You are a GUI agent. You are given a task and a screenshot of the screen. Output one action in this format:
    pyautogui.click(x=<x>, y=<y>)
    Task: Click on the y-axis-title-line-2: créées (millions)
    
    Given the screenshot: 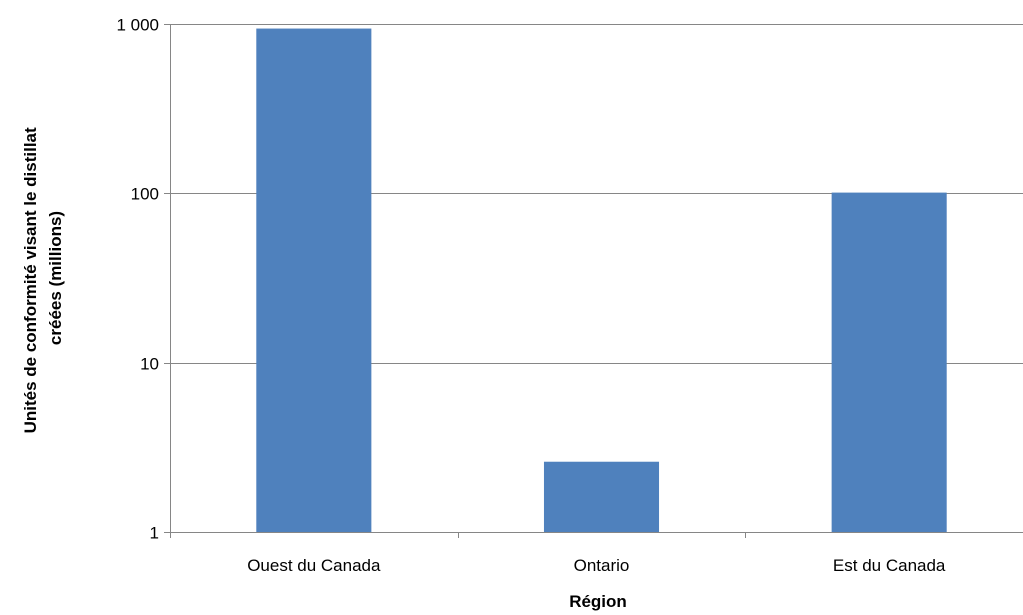 What is the action you would take?
    pyautogui.click(x=55, y=278)
    